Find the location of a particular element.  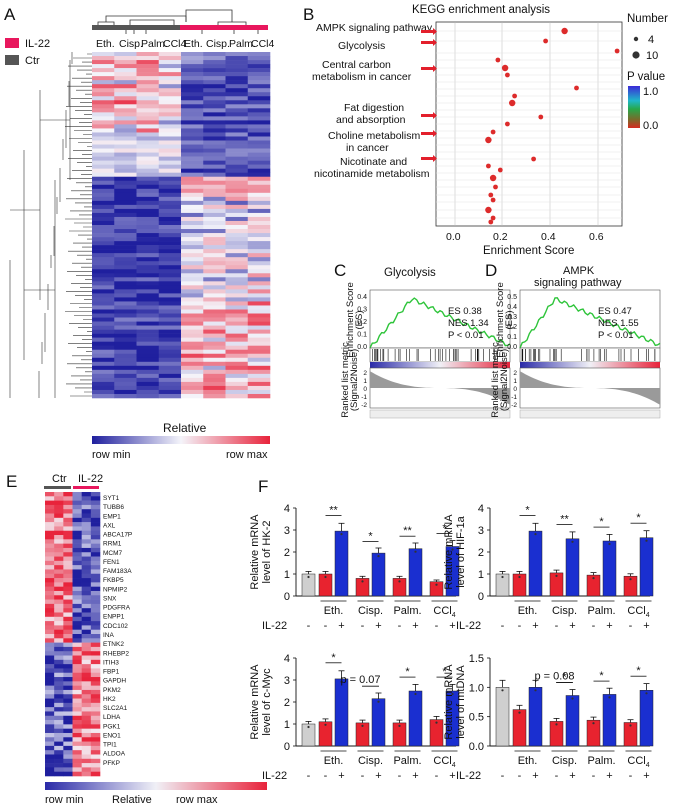

metric-y-tick: -1 is located at coordinates (514, 397).